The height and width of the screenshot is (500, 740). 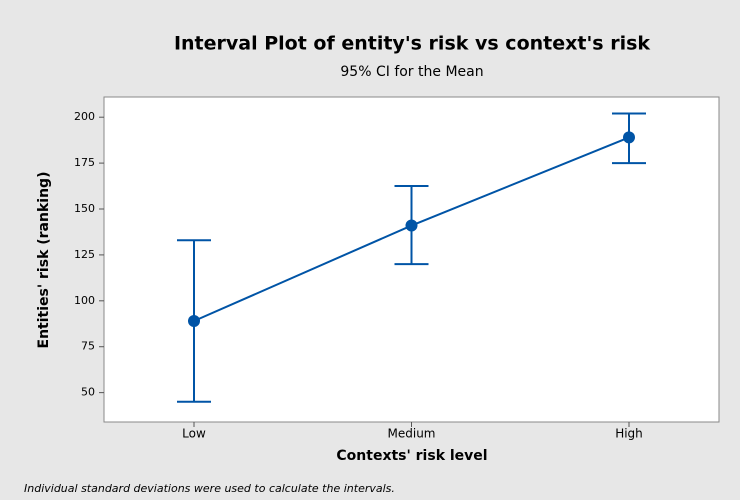 I want to click on y-tick-label: 200, so click(x=84, y=116).